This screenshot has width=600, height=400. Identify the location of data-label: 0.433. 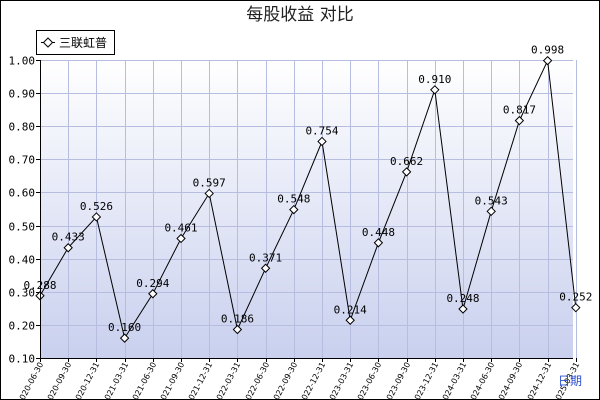
(68, 237).